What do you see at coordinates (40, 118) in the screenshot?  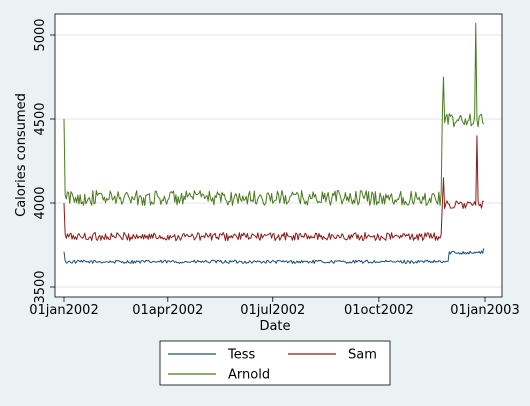 I see `y-tick-label: 4500` at bounding box center [40, 118].